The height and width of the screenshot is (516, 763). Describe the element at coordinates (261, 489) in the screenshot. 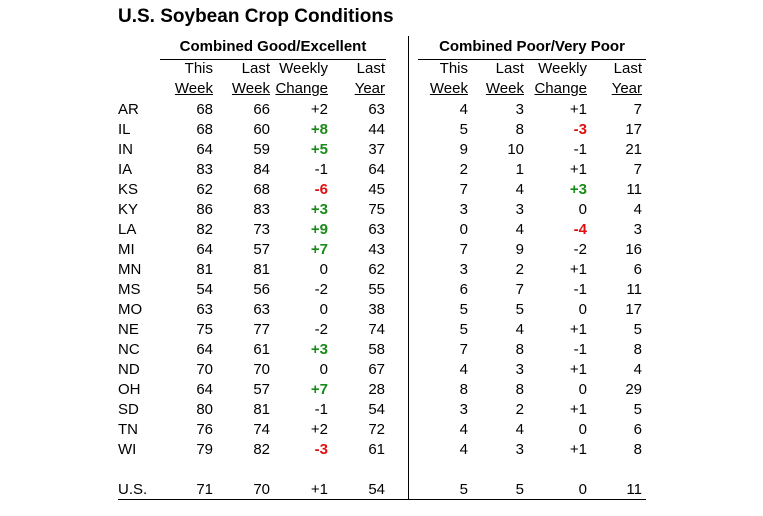

I see `total-cell: 70` at that location.